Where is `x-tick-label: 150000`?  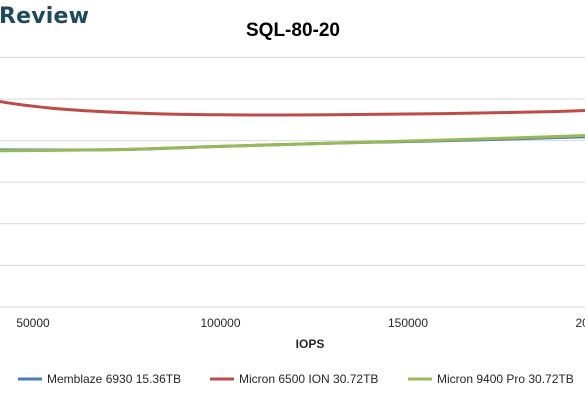
x-tick-label: 150000 is located at coordinates (408, 323).